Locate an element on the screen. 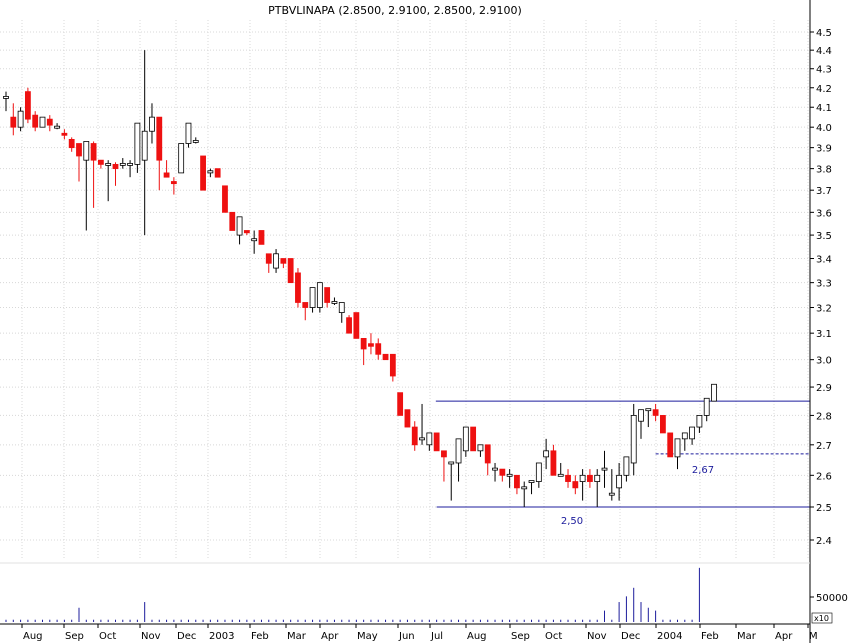 The height and width of the screenshot is (643, 859). y-tick-label: 4.1 is located at coordinates (824, 108).